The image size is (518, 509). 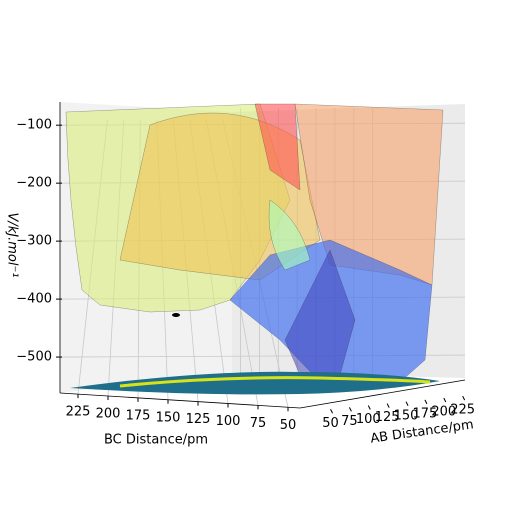 I want to click on x-tick-label: 125, so click(x=198, y=419).